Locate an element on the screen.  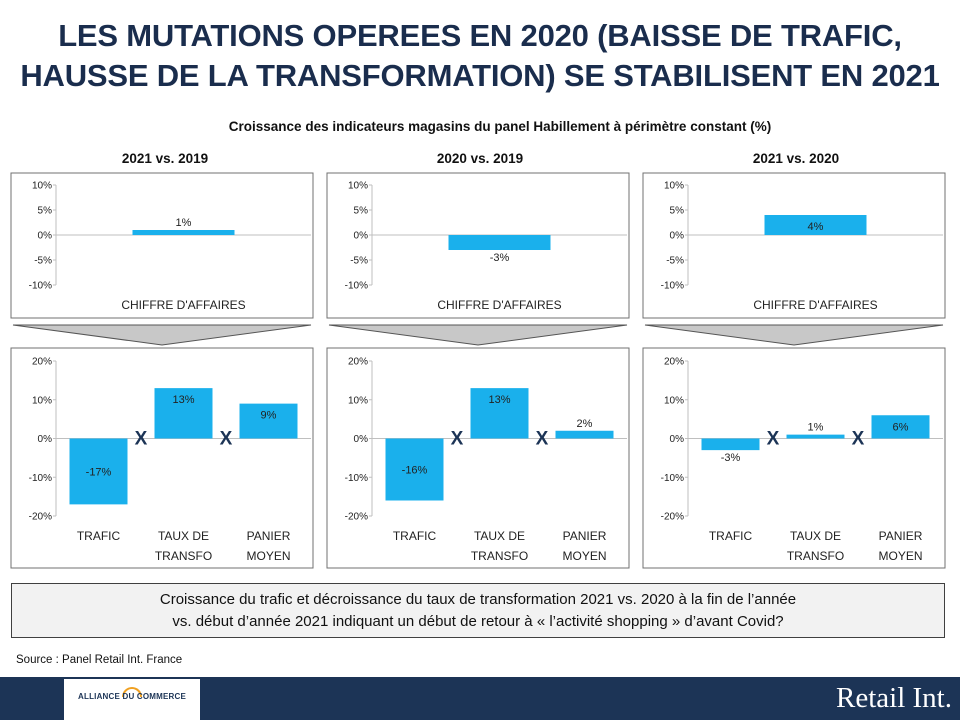
category-label-kpi-3-1-line-1: TRANSFO is located at coordinates (815, 556).